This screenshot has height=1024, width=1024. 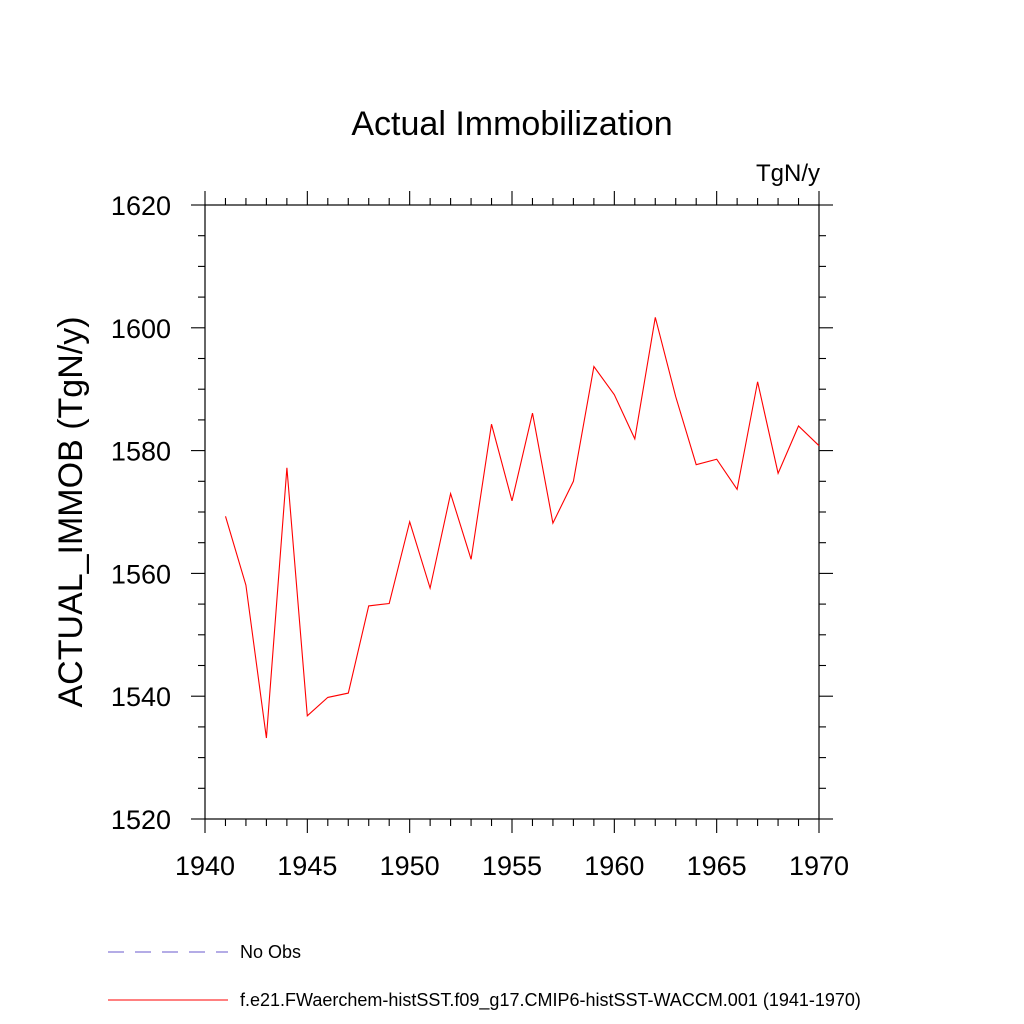 I want to click on x-tick-label: 1960, so click(x=614, y=866).